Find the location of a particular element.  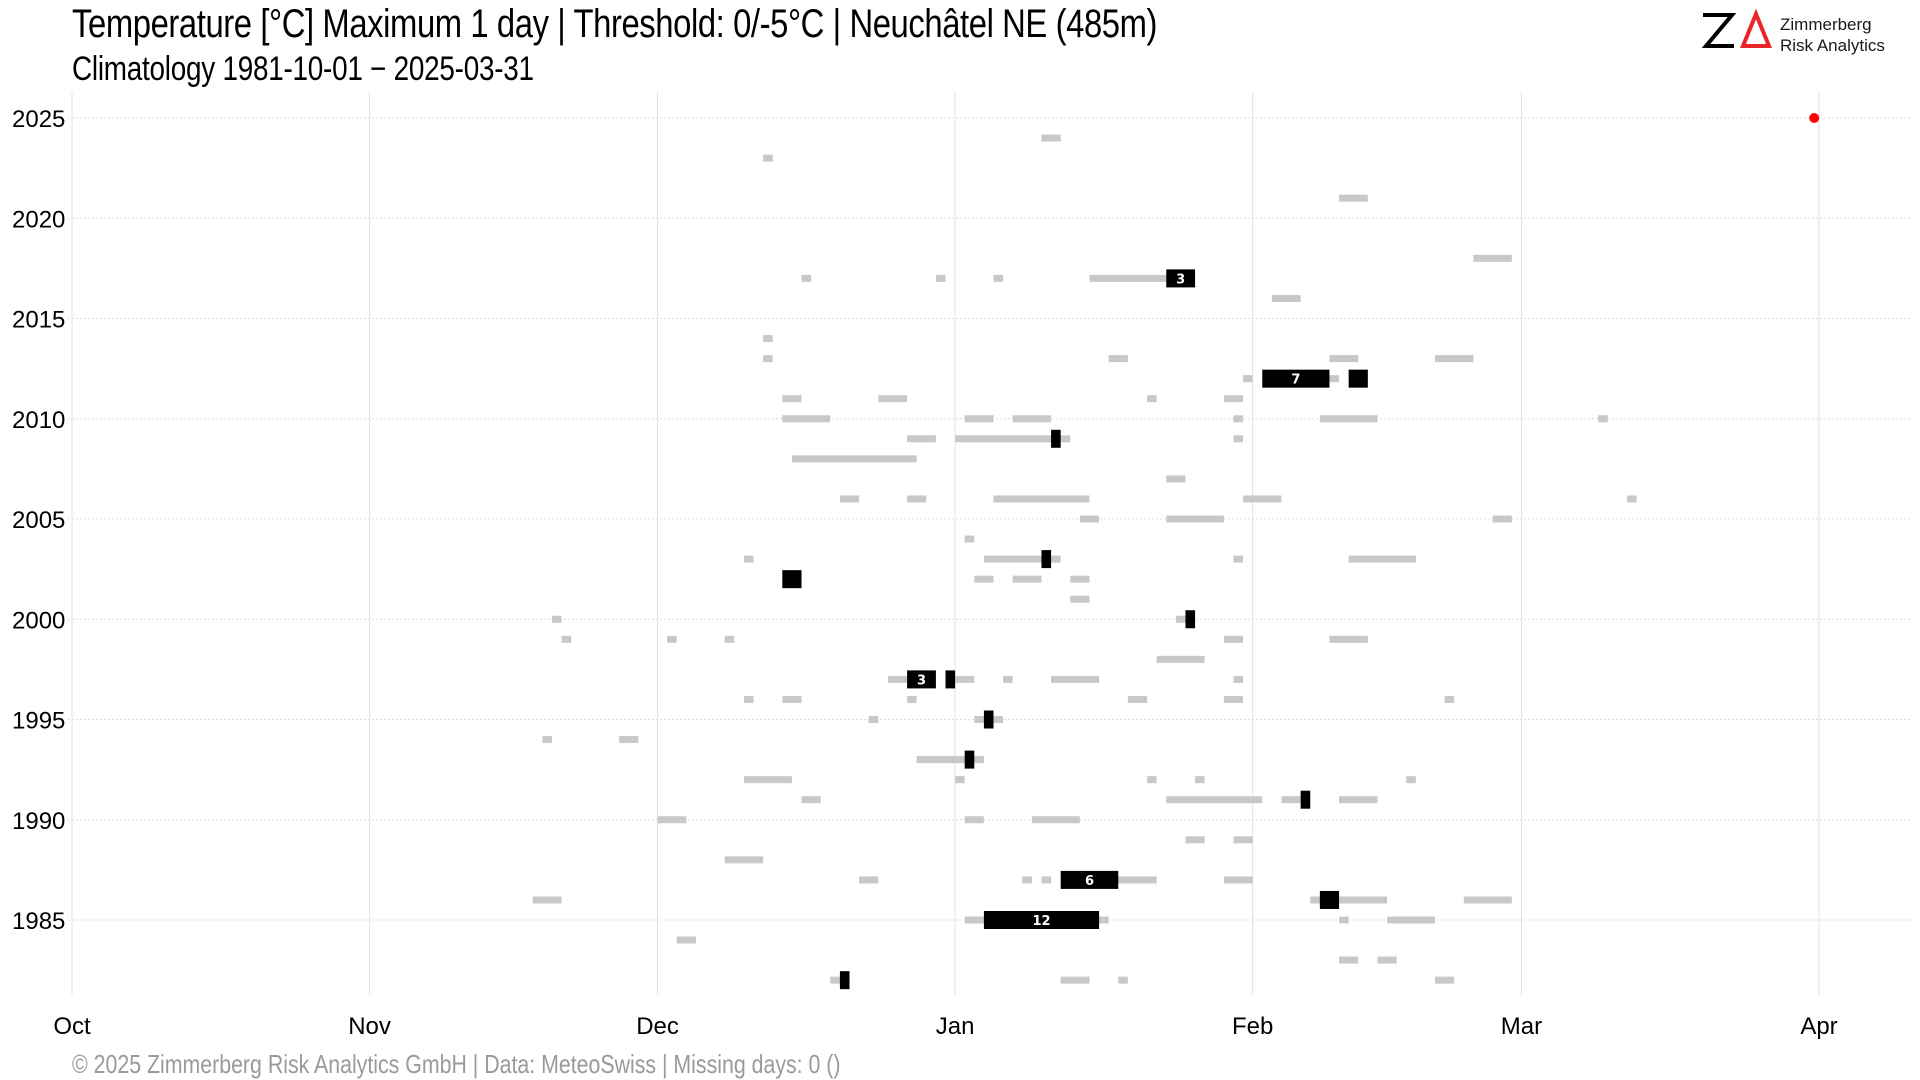

x-tick-label: Dec is located at coordinates (657, 1026).